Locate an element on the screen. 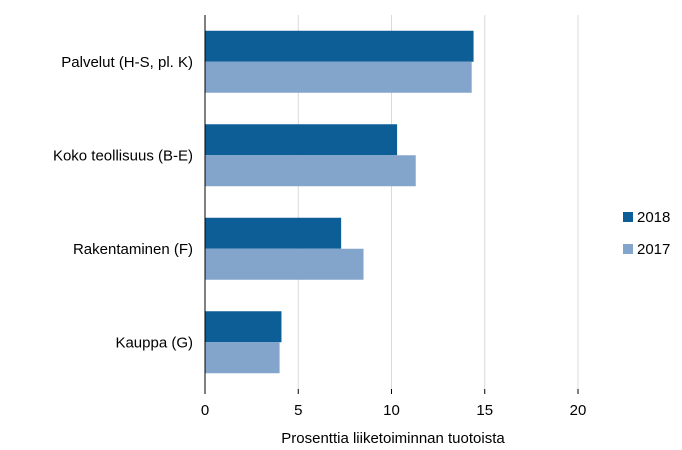 The height and width of the screenshot is (450, 682). legend-label: 2018 is located at coordinates (653, 217).